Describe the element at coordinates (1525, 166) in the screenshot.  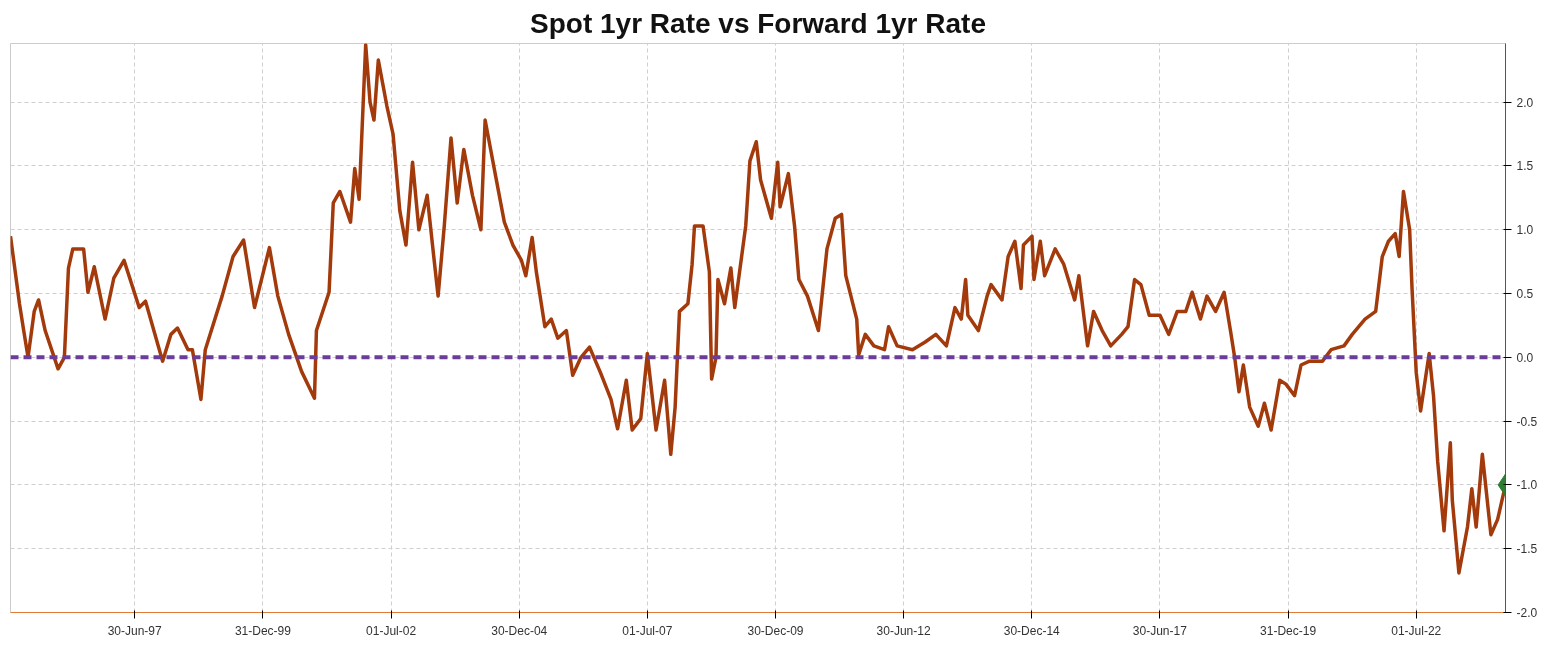
I see `y-tick-label: 1.5` at that location.